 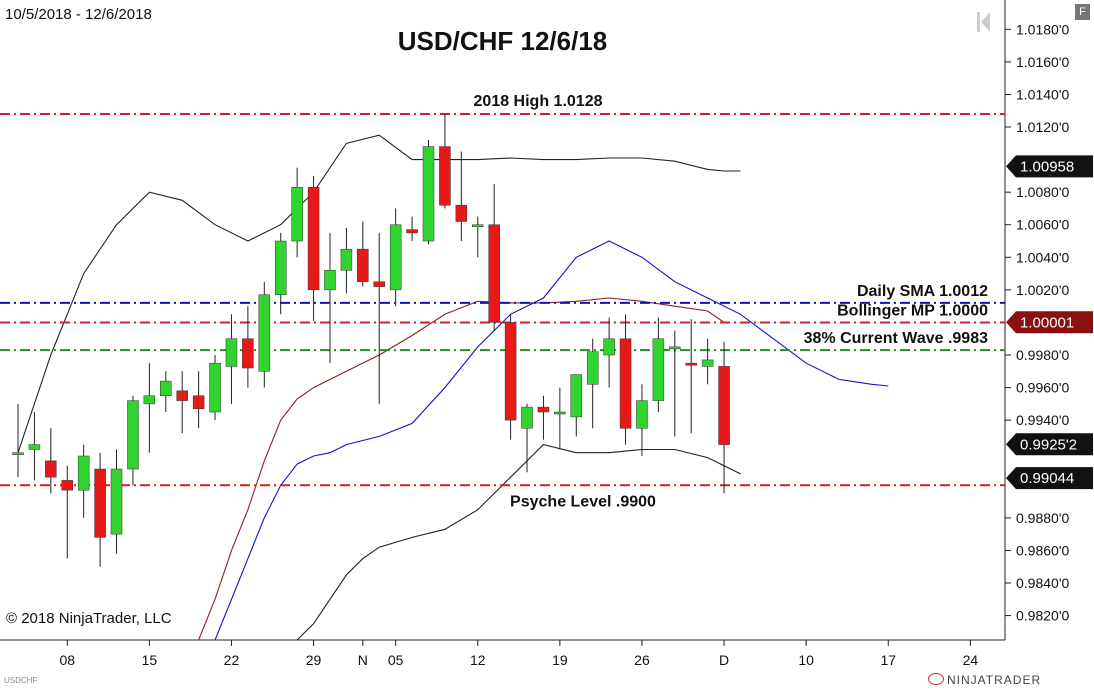 I want to click on level-label-0: 2018 High 1.0128, so click(x=538, y=101).